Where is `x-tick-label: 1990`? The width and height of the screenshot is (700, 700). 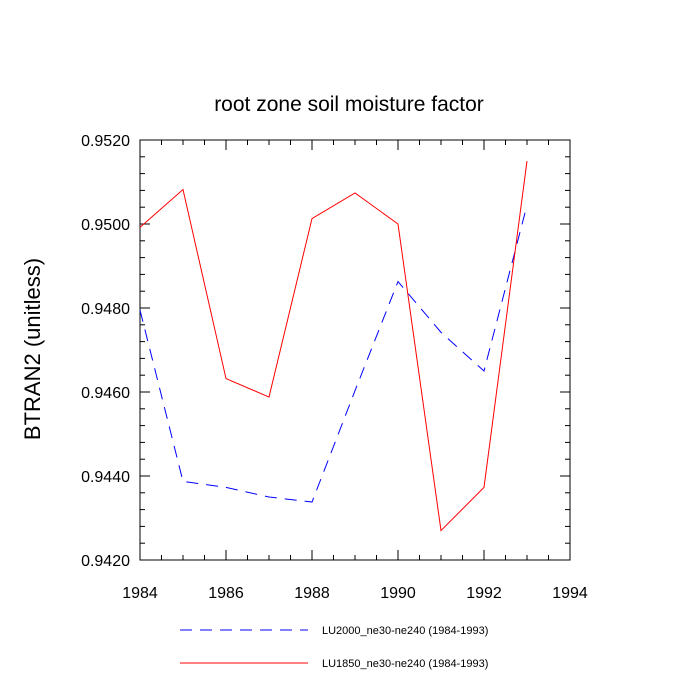 x-tick-label: 1990 is located at coordinates (398, 593).